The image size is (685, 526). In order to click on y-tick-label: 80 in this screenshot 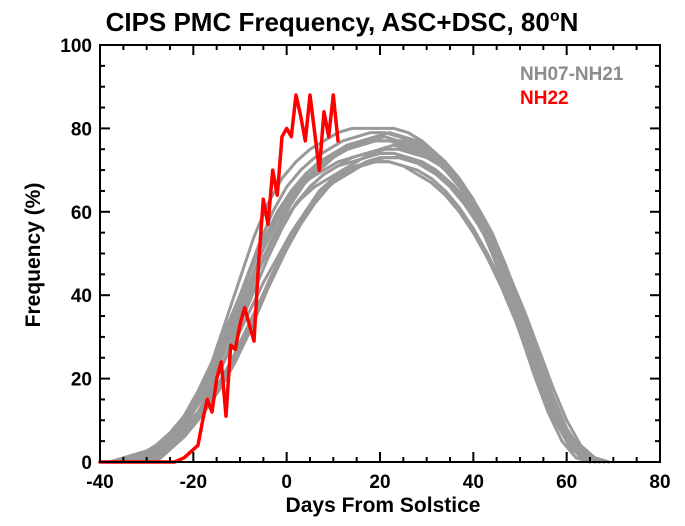, I will do `click(81, 129)`.